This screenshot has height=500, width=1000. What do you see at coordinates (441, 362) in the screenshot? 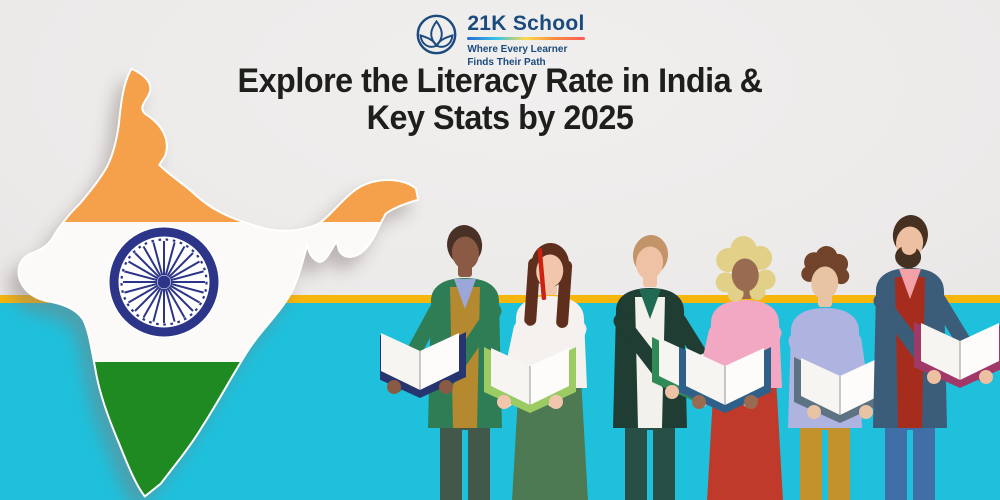
I see `person-man-green-jacket` at bounding box center [441, 362].